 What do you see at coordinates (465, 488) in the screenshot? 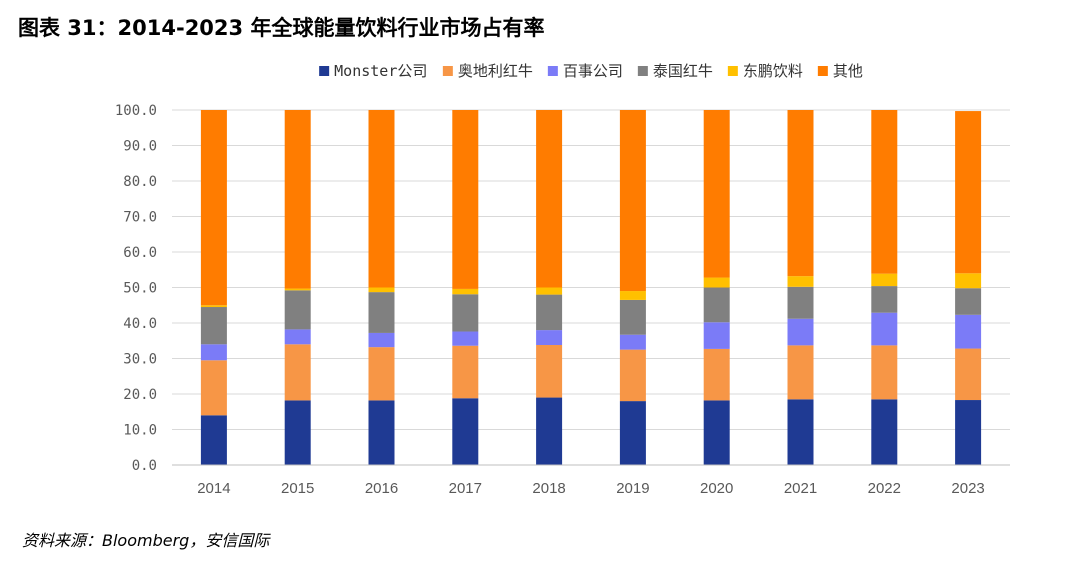
I see `x-tick-label: 2017` at bounding box center [465, 488].